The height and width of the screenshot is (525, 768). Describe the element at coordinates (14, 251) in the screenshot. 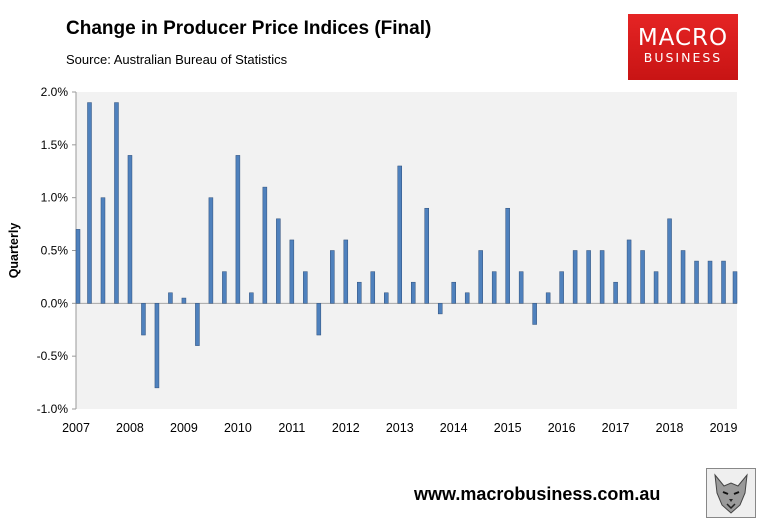

I see `y-axis-label: Quarterly` at that location.